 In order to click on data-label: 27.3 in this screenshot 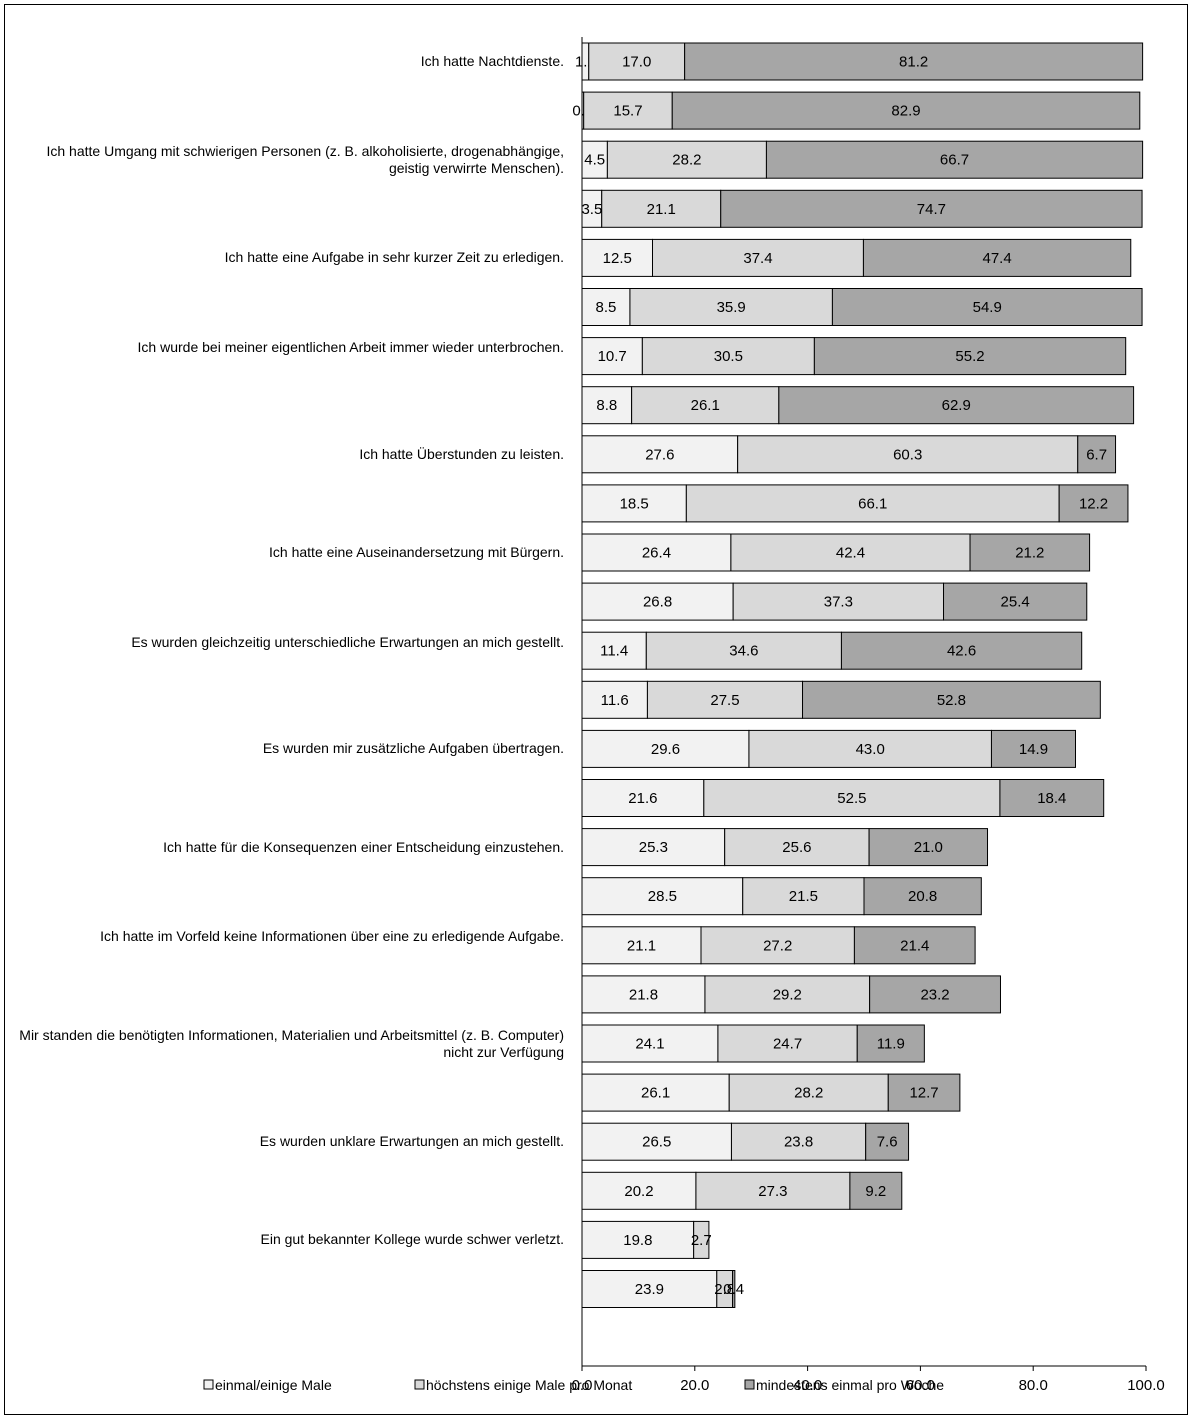, I will do `click(772, 1191)`.